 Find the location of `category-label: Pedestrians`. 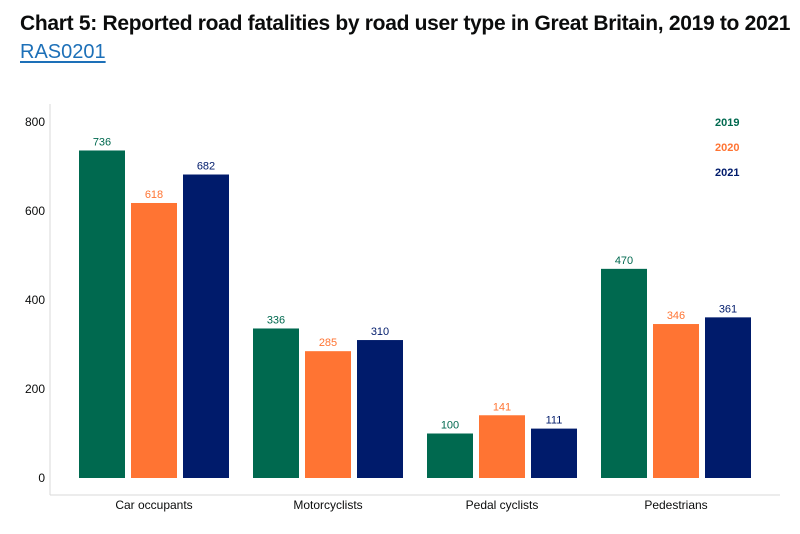

category-label: Pedestrians is located at coordinates (675, 505).